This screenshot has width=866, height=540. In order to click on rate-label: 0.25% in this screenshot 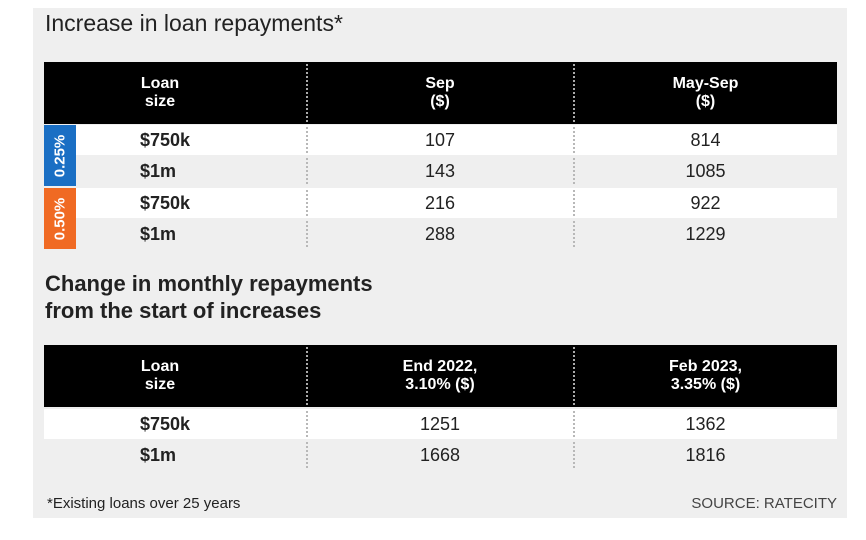, I will do `click(60, 155)`.